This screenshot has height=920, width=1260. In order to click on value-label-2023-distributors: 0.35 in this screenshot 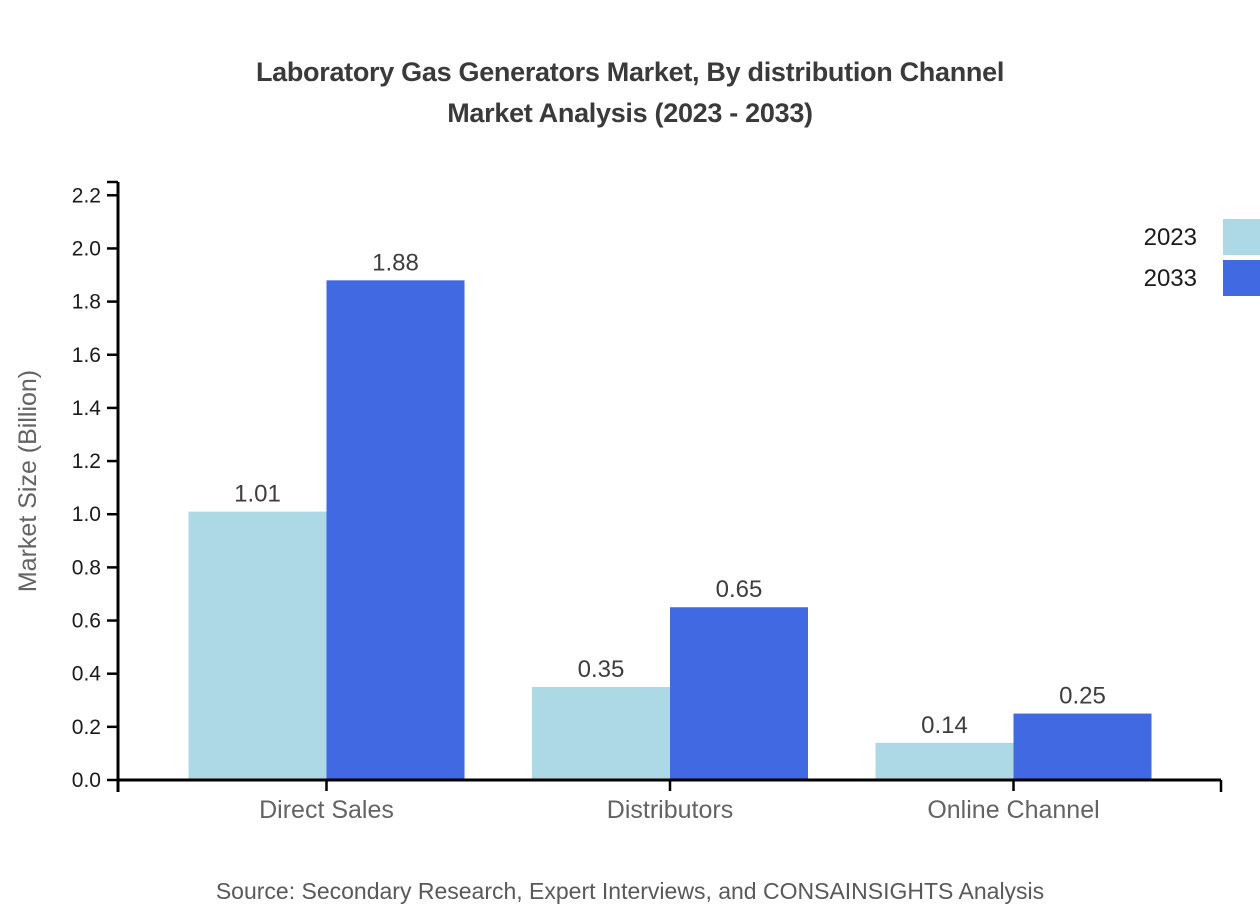, I will do `click(601, 669)`.